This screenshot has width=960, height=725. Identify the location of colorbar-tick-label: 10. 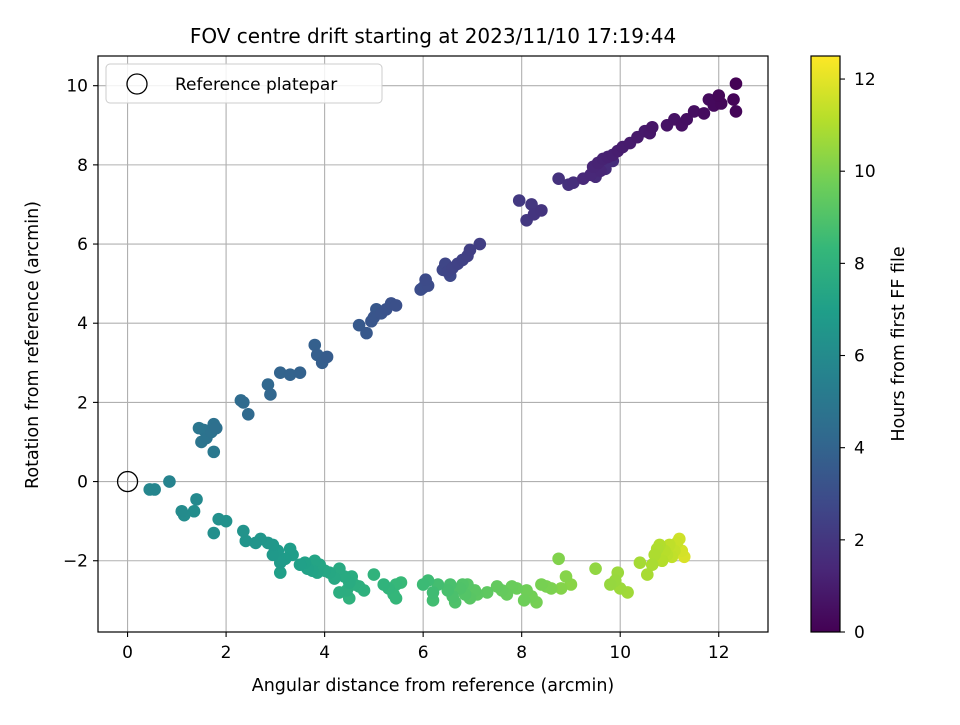
(865, 172).